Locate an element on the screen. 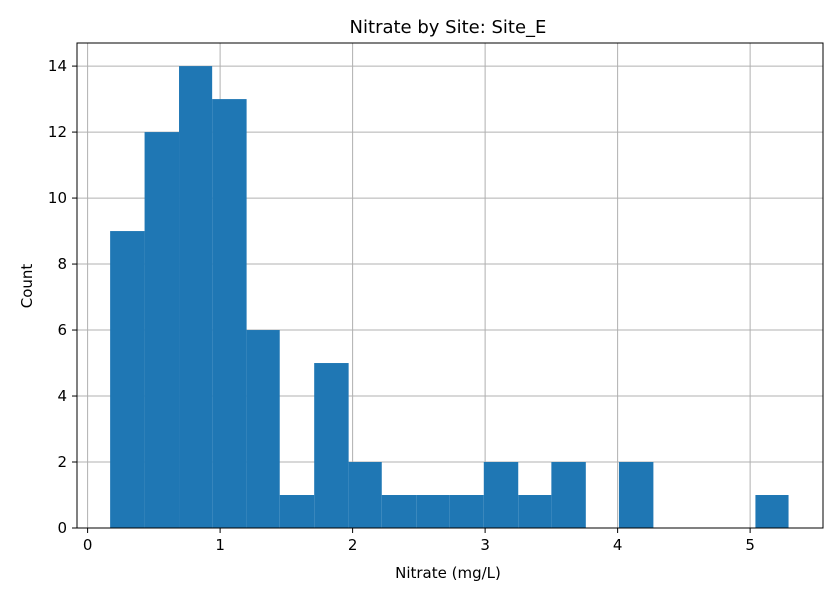  y-tick-label: 2 is located at coordinates (62, 462).